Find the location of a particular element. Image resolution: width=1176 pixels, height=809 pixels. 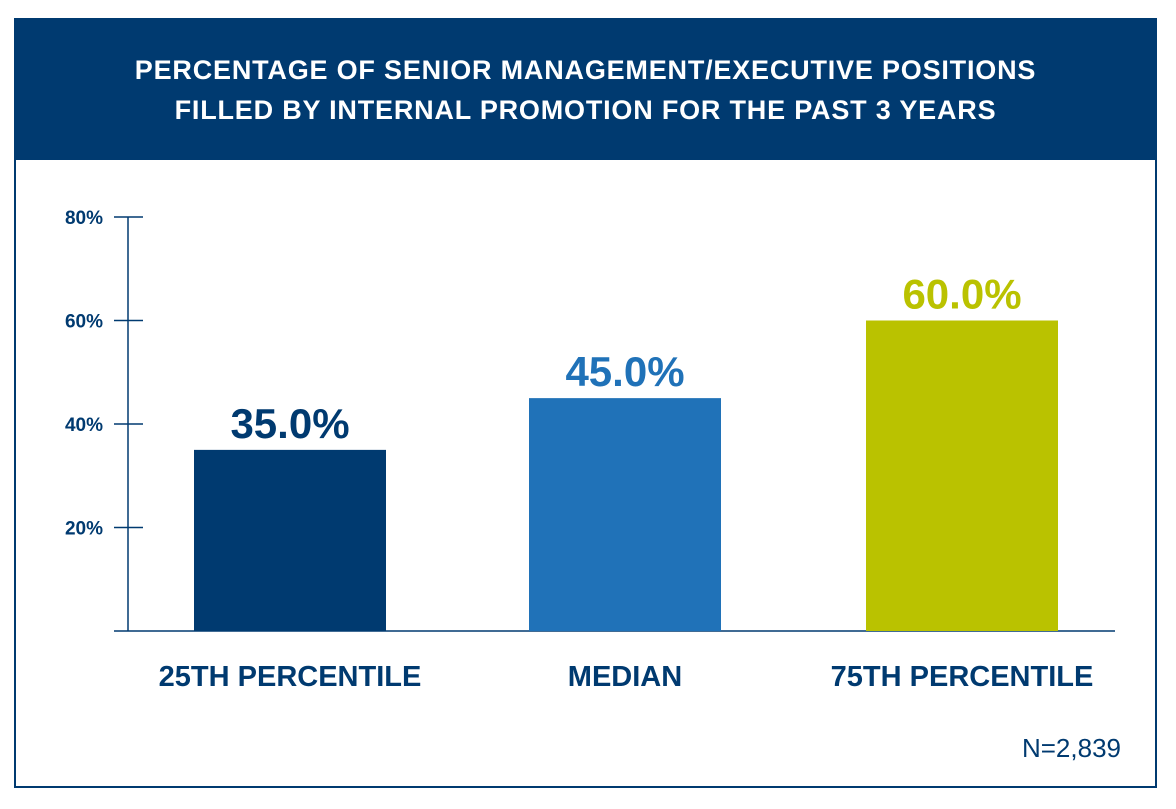

x-category-label: 25TH PERCENTILE is located at coordinates (290, 677).